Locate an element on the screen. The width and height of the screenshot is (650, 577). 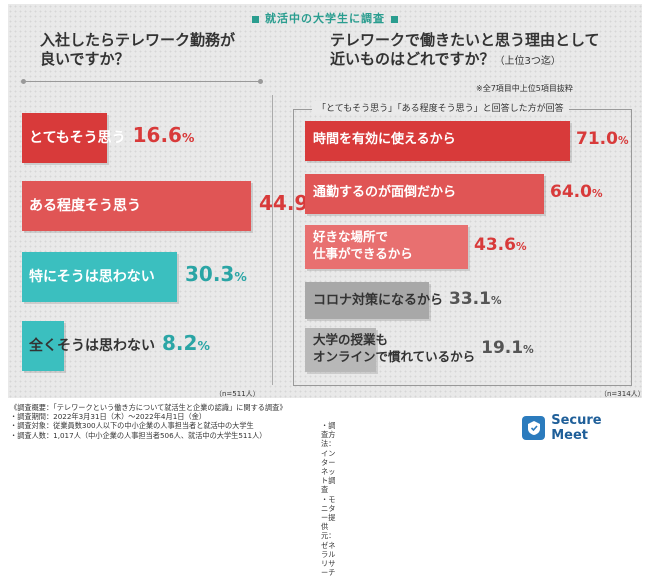
right-bracket-label: 「とてもそう思う」「ある程度そう思う」と回答した方が回答 is located at coordinates (440, 107).